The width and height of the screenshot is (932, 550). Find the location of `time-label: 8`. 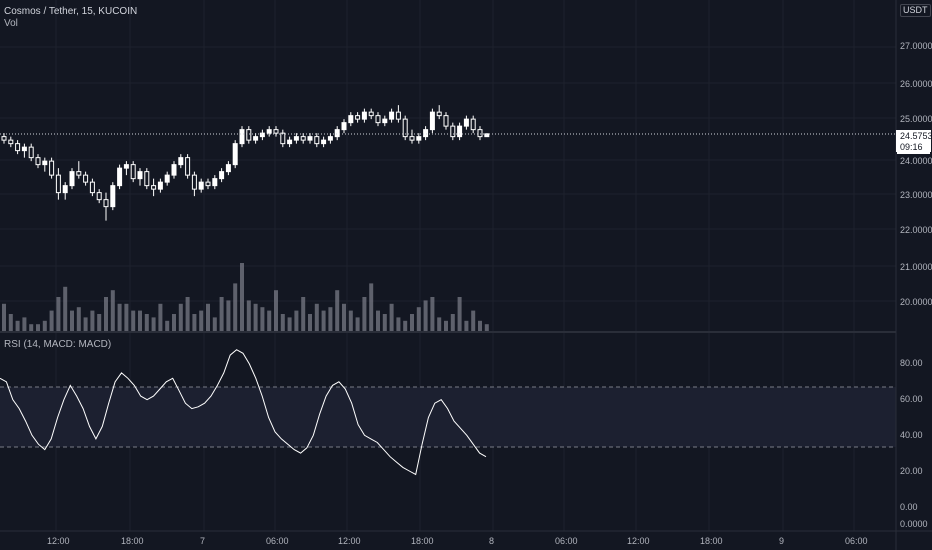

time-label: 8 is located at coordinates (492, 541).